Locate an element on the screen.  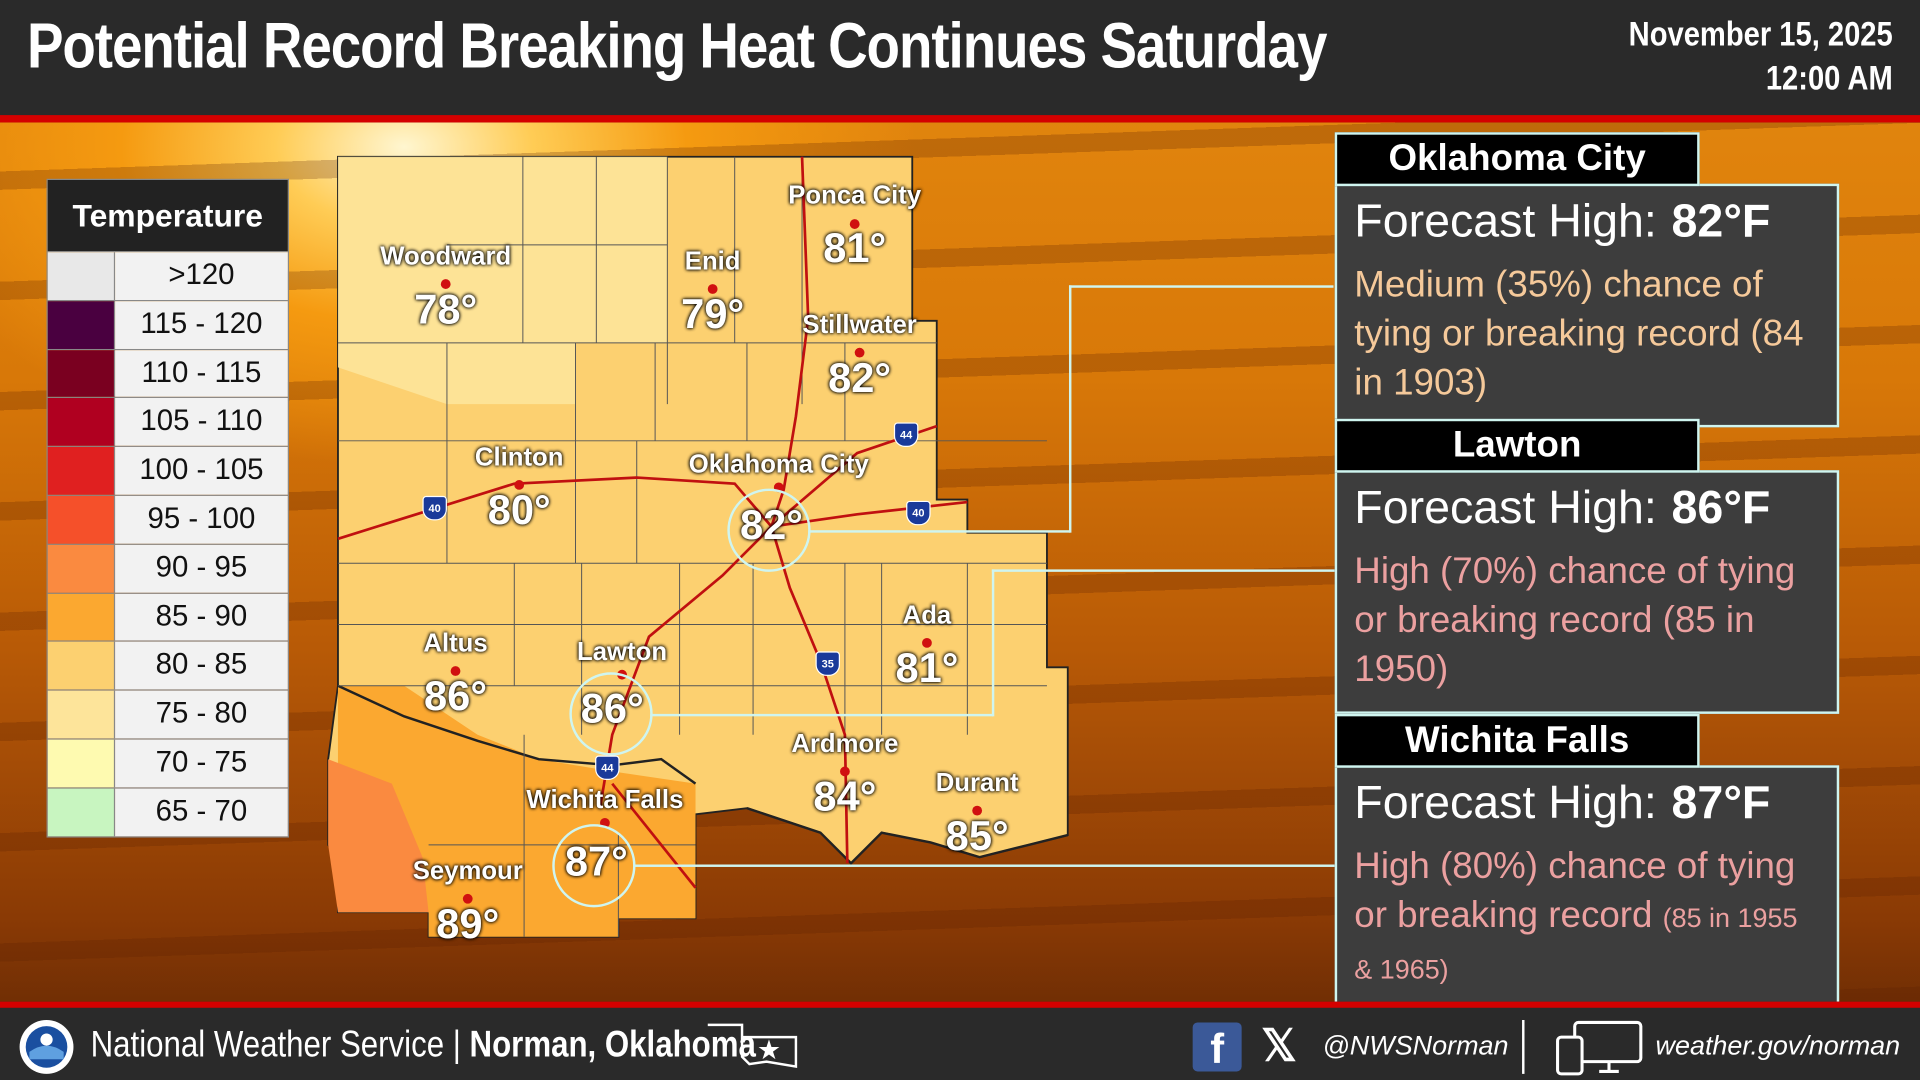
card-city-name: Oklahoma City is located at coordinates (1517, 159).